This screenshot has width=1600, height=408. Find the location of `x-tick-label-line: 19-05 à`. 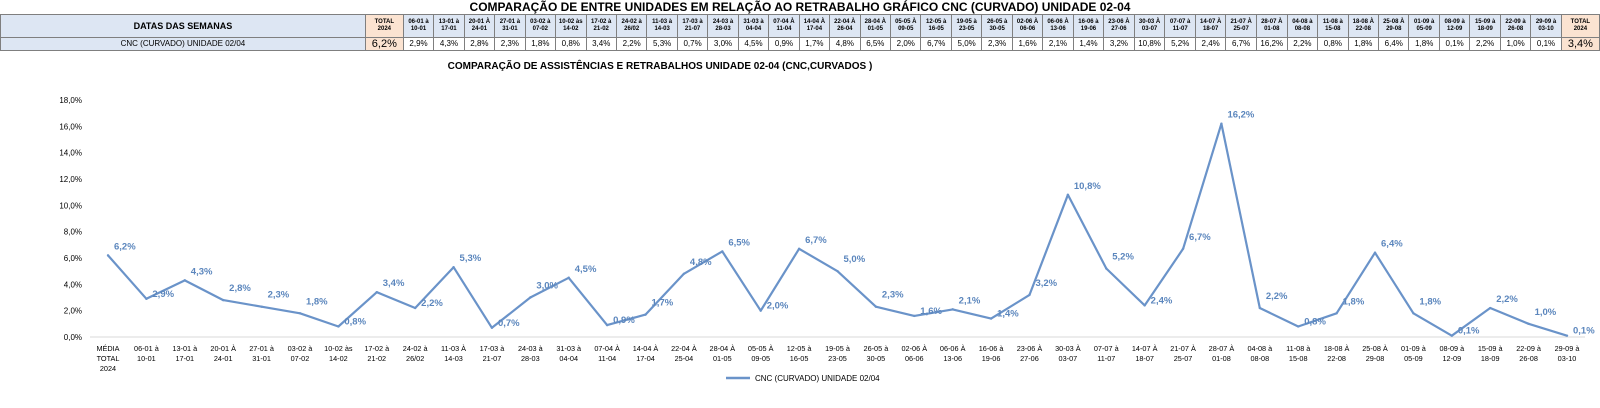

x-tick-label-line: 19-05 à is located at coordinates (838, 348).